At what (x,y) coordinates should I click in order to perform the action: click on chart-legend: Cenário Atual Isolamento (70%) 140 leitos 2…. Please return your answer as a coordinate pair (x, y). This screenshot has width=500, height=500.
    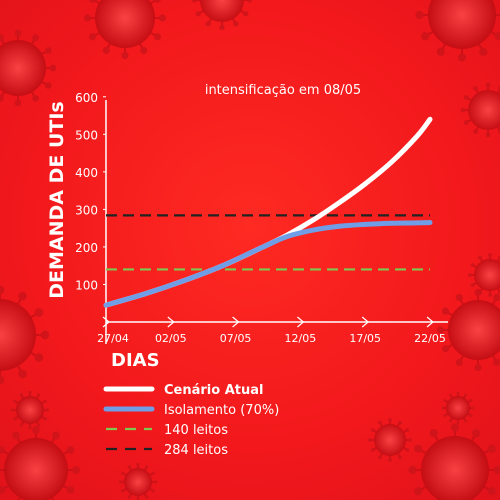
    Looking at the image, I should click on (191, 420).